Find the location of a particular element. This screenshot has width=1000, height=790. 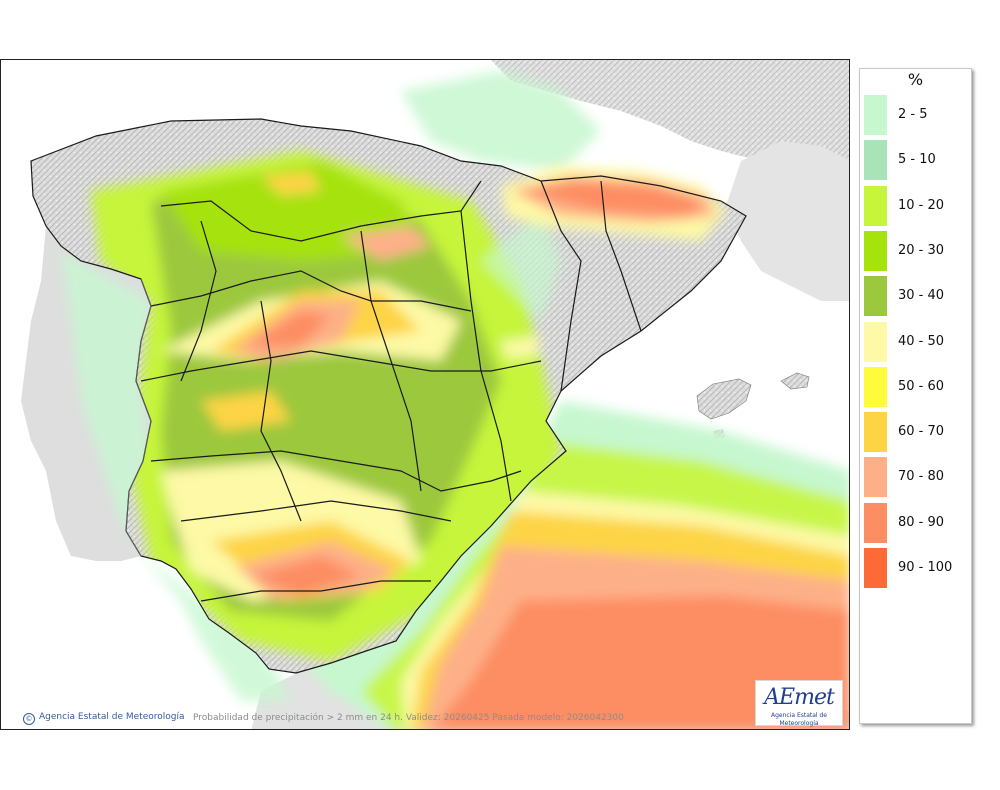

legend-label: 60 - 70 is located at coordinates (921, 432).